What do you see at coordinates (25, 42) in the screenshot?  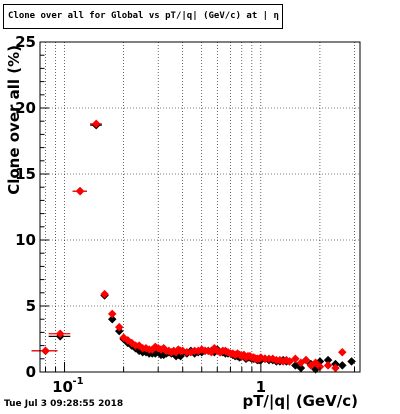 I see `y-tick-label: 25` at bounding box center [25, 42].